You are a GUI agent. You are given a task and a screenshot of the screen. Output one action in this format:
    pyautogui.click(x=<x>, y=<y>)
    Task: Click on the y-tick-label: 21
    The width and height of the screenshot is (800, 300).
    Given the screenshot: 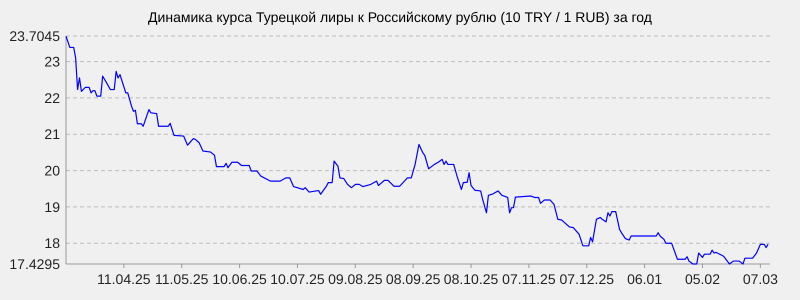 What is the action you would take?
    pyautogui.click(x=52, y=134)
    